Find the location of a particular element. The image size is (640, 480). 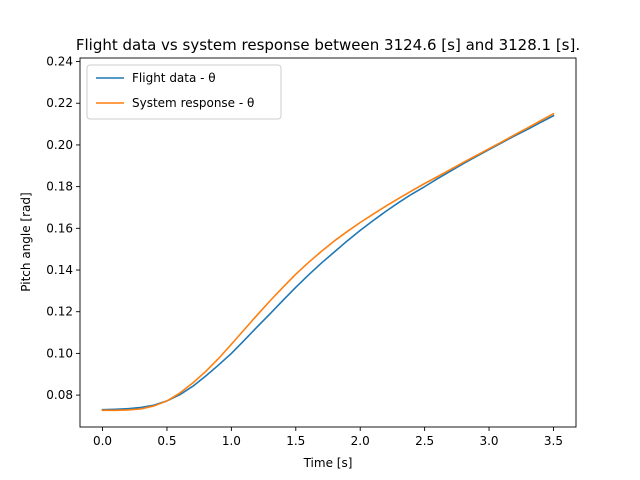

y-tick-label: 0.08 is located at coordinates (59, 395).